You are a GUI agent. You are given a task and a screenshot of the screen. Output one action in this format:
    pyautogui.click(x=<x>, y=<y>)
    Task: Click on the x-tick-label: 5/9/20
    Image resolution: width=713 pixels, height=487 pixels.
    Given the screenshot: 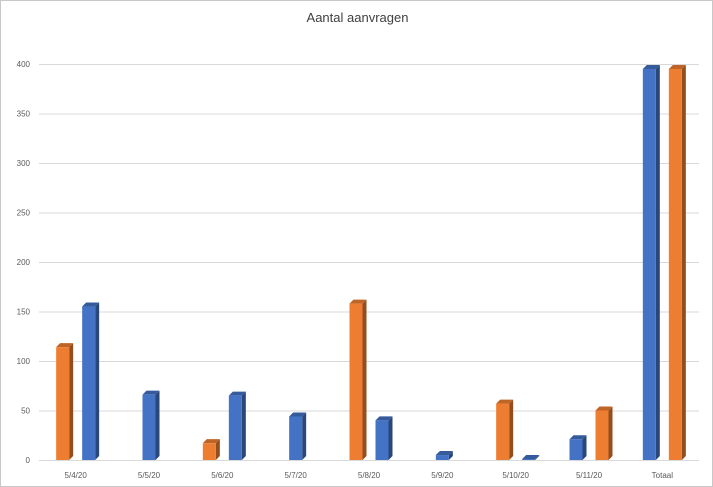 What is the action you would take?
    pyautogui.click(x=442, y=475)
    